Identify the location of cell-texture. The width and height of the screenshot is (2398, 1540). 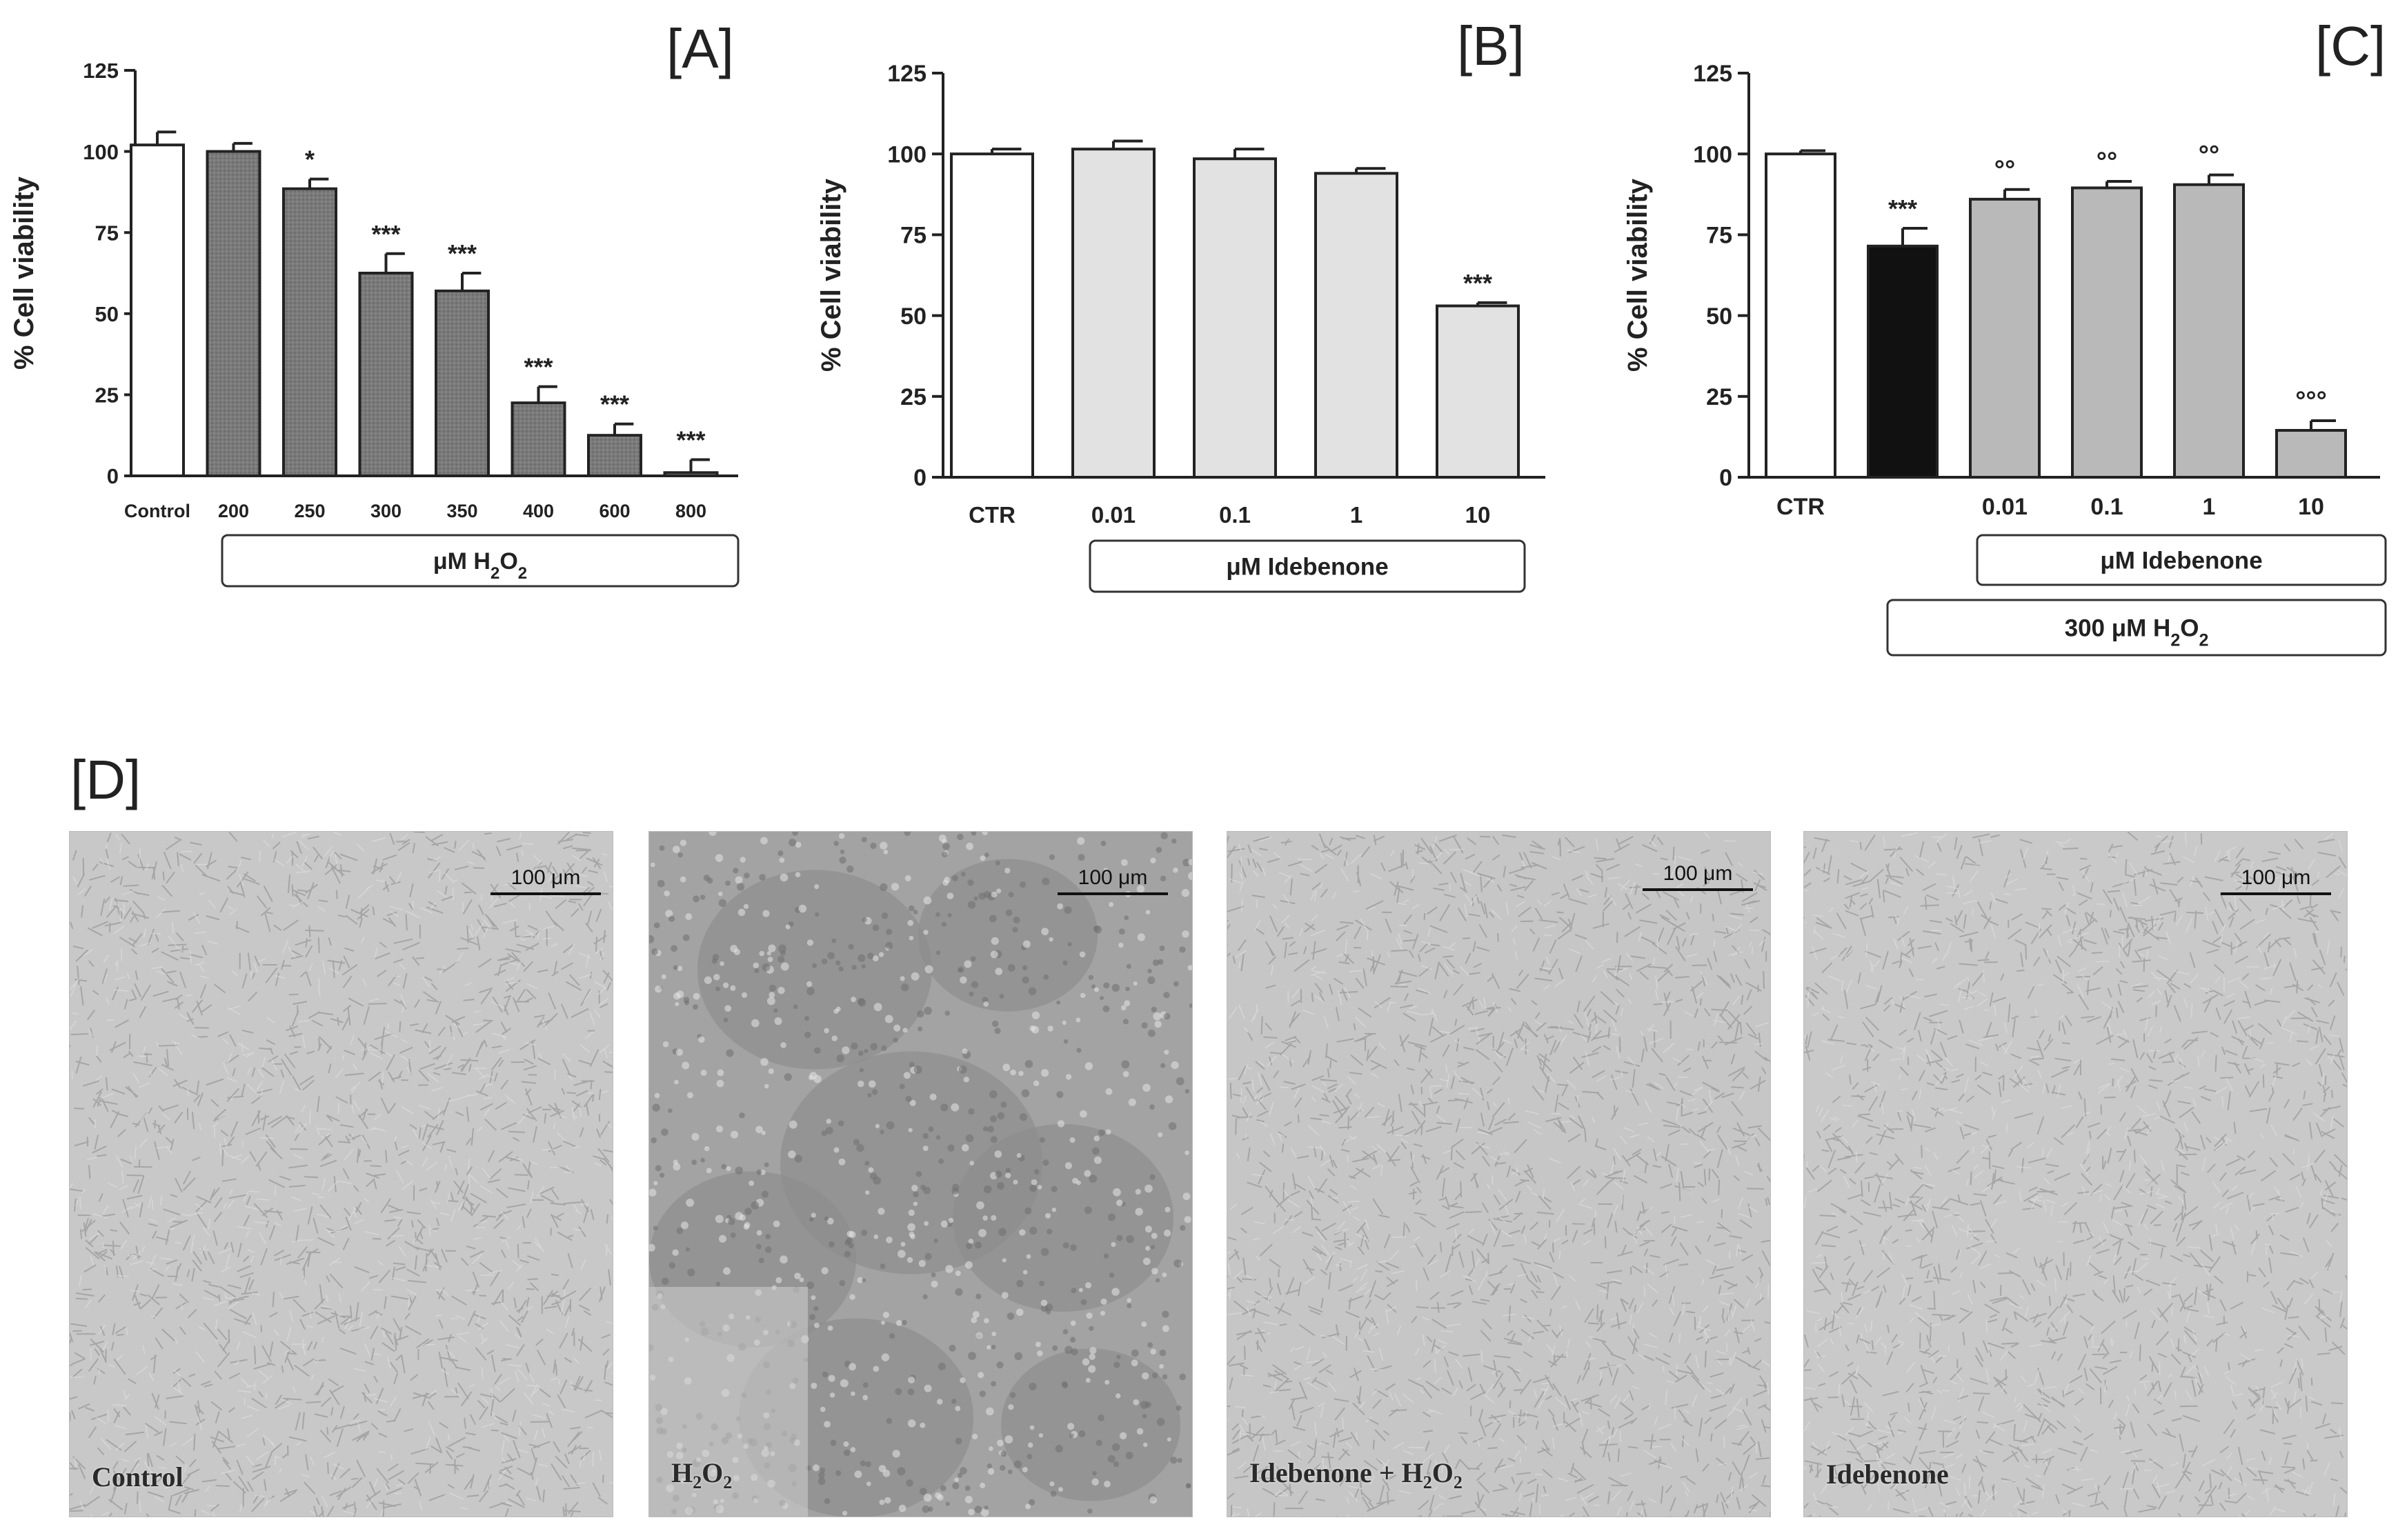
(920, 1174).